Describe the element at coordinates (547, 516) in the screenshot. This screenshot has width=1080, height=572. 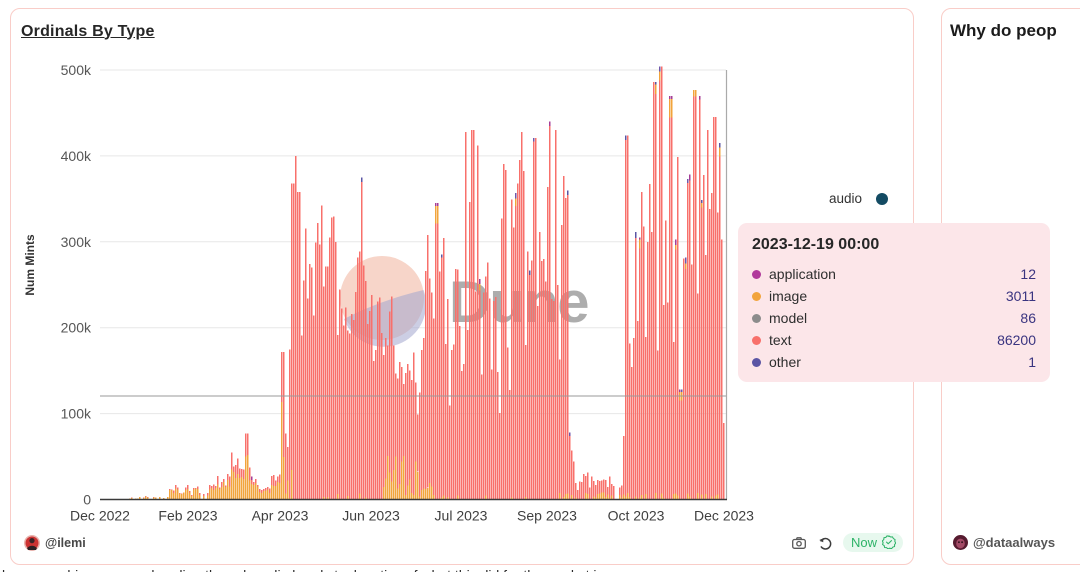
I see `svg-text: Sep 2023` at that location.